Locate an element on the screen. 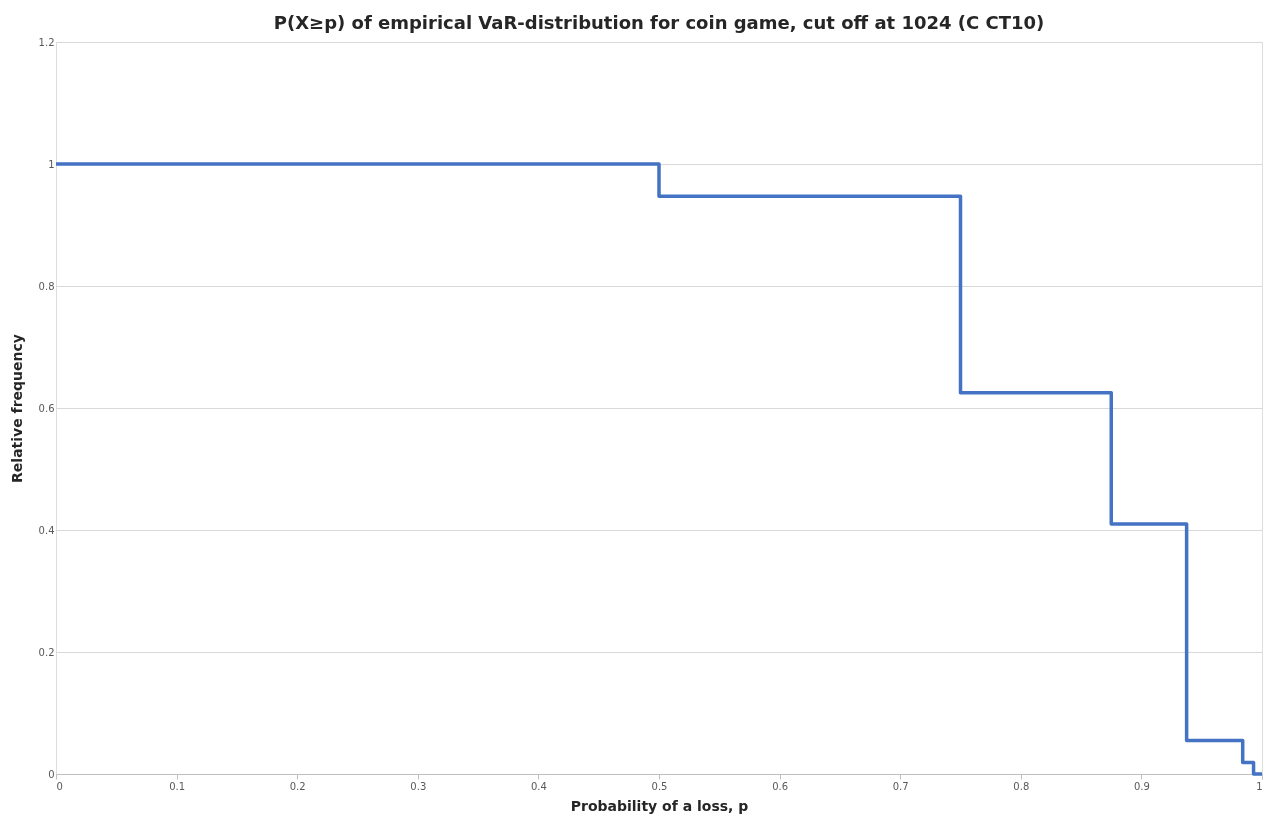  x-tick-label: 0.9 is located at coordinates (1141, 786).